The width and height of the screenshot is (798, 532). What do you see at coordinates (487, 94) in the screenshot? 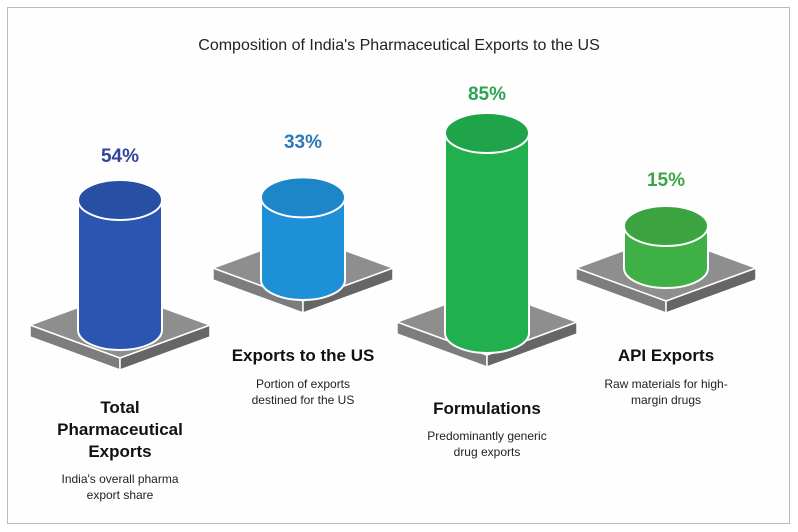
I see `value-label: 85%` at bounding box center [487, 94].